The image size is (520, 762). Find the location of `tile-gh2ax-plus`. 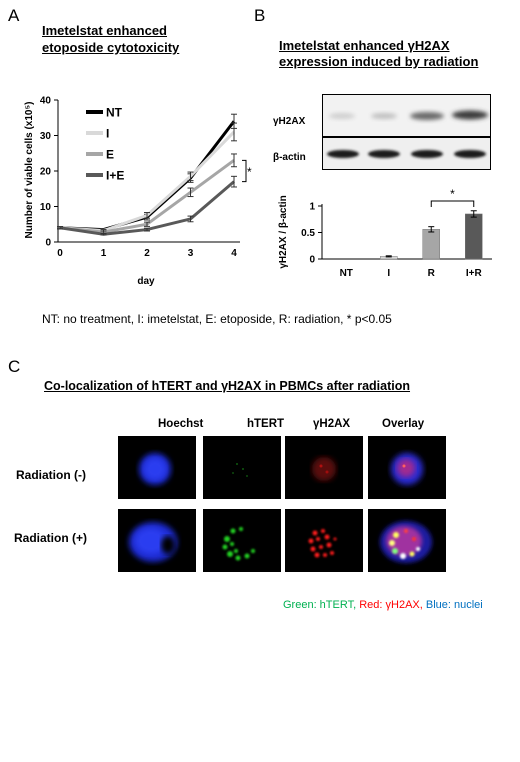

tile-gh2ax-plus is located at coordinates (324, 540).